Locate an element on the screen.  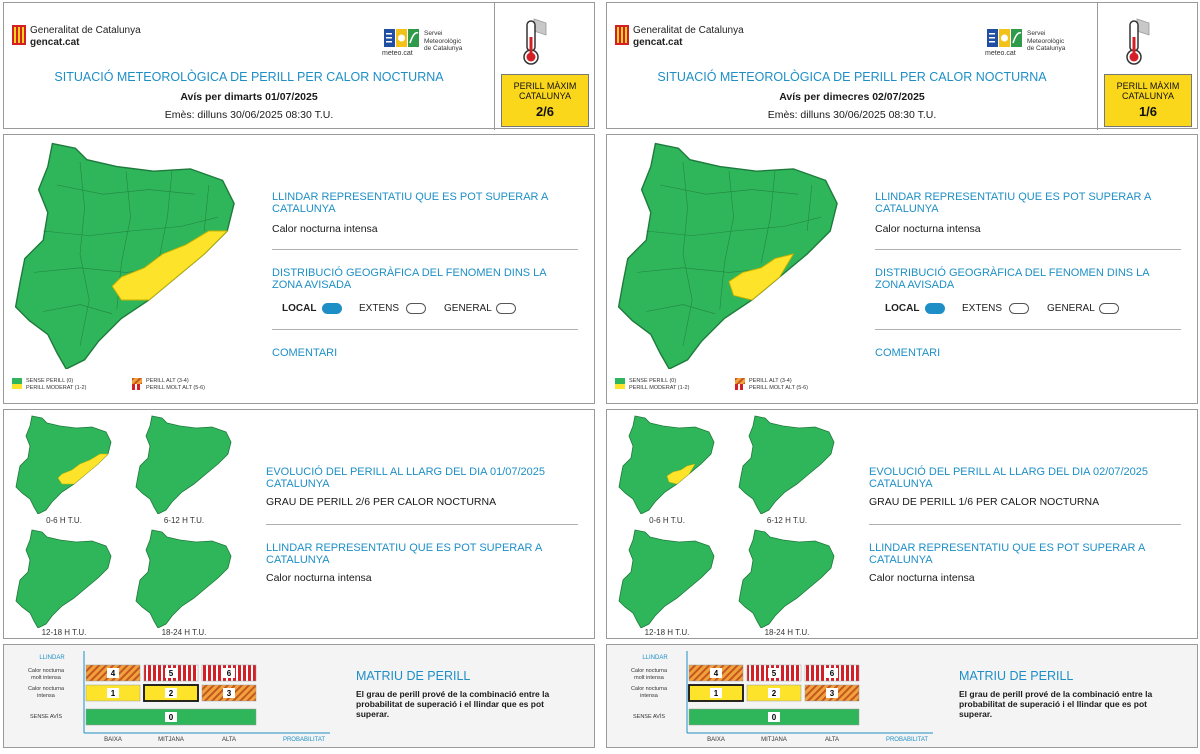
llindar-value: Calor nocturna intensa is located at coordinates (319, 578).